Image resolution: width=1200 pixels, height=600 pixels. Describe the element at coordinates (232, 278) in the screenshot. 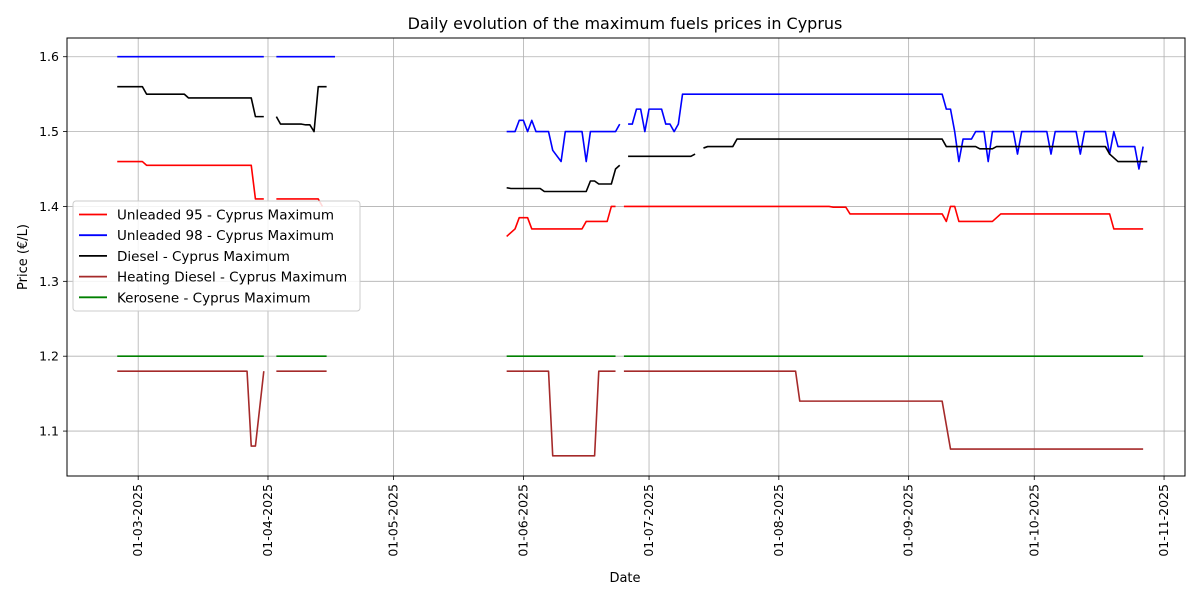

I see `legend-label: Heating Diesel - Cyprus Maximum` at that location.